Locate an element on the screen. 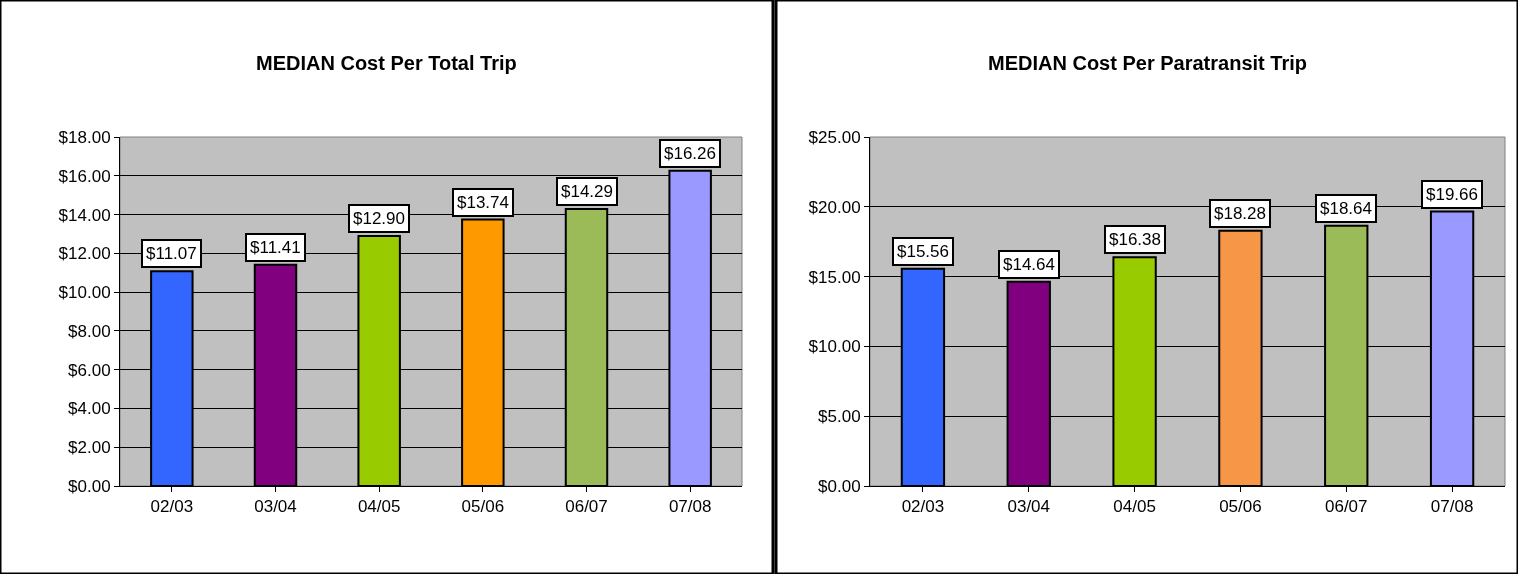 Image resolution: width=1518 pixels, height=574 pixels. data-label: $11.07 is located at coordinates (171, 253).